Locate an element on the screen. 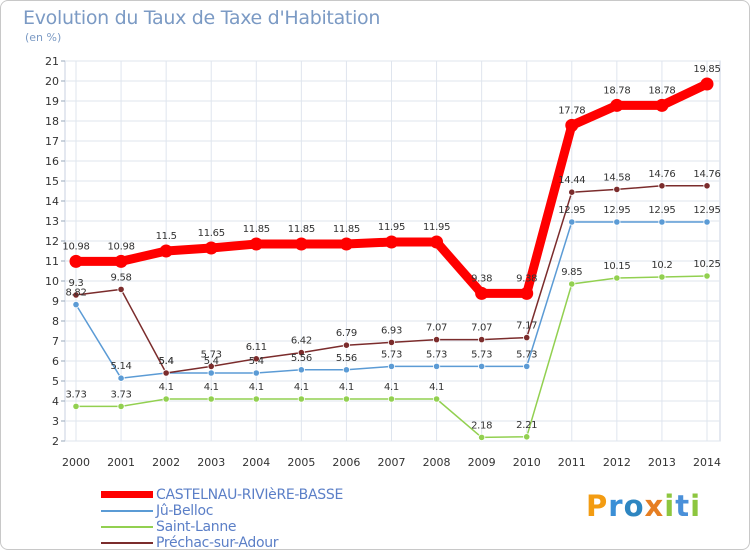  data-label-1: 8.82 is located at coordinates (75, 293).